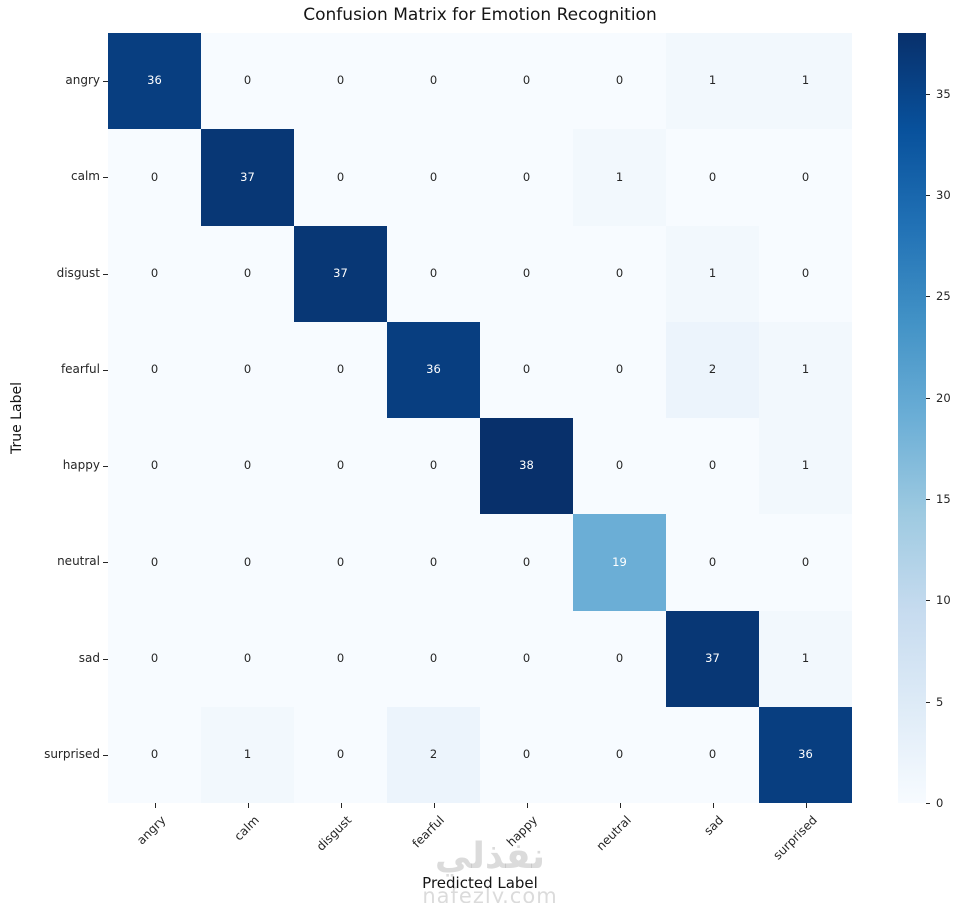  Describe the element at coordinates (81, 465) in the screenshot. I see `y-tick-label: happy` at that location.